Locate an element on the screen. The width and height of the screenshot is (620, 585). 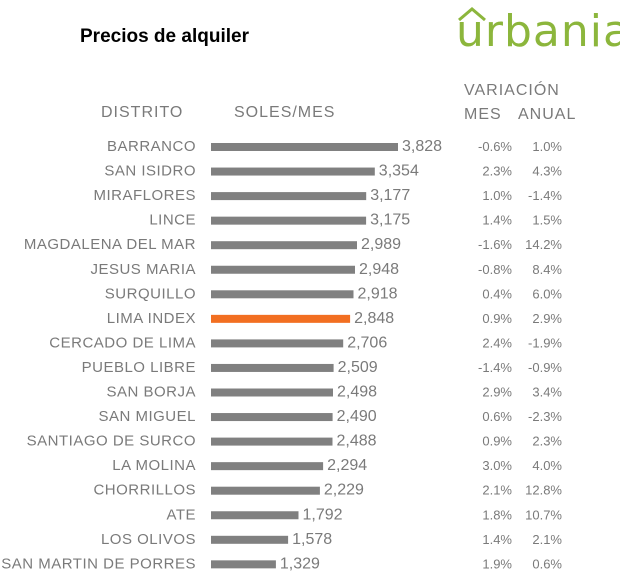
variation-annual-label: 1.0% is located at coordinates (547, 146).